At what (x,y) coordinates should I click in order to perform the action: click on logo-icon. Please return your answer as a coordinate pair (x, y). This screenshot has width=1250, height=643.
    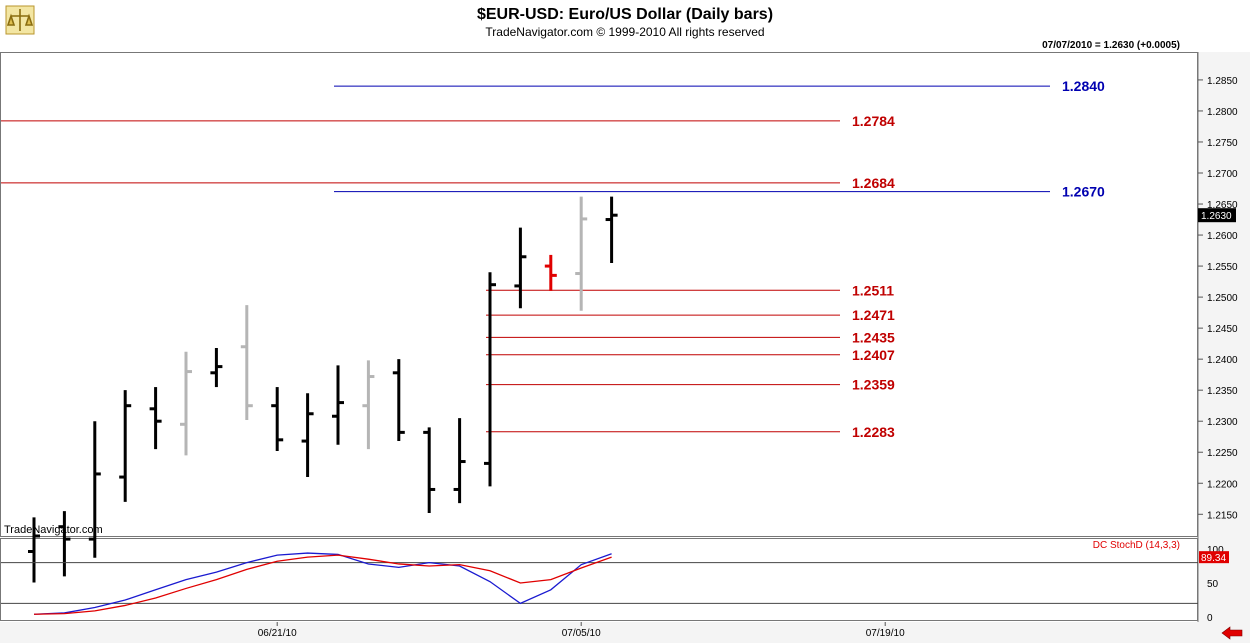
    Looking at the image, I should click on (20, 20).